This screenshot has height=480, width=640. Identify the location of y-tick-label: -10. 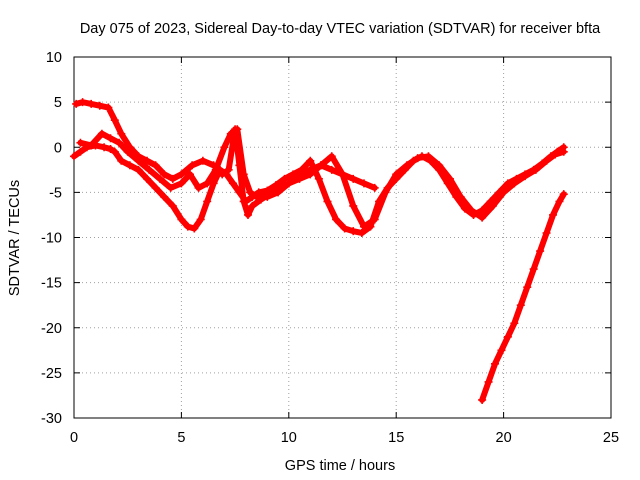
(51, 239).